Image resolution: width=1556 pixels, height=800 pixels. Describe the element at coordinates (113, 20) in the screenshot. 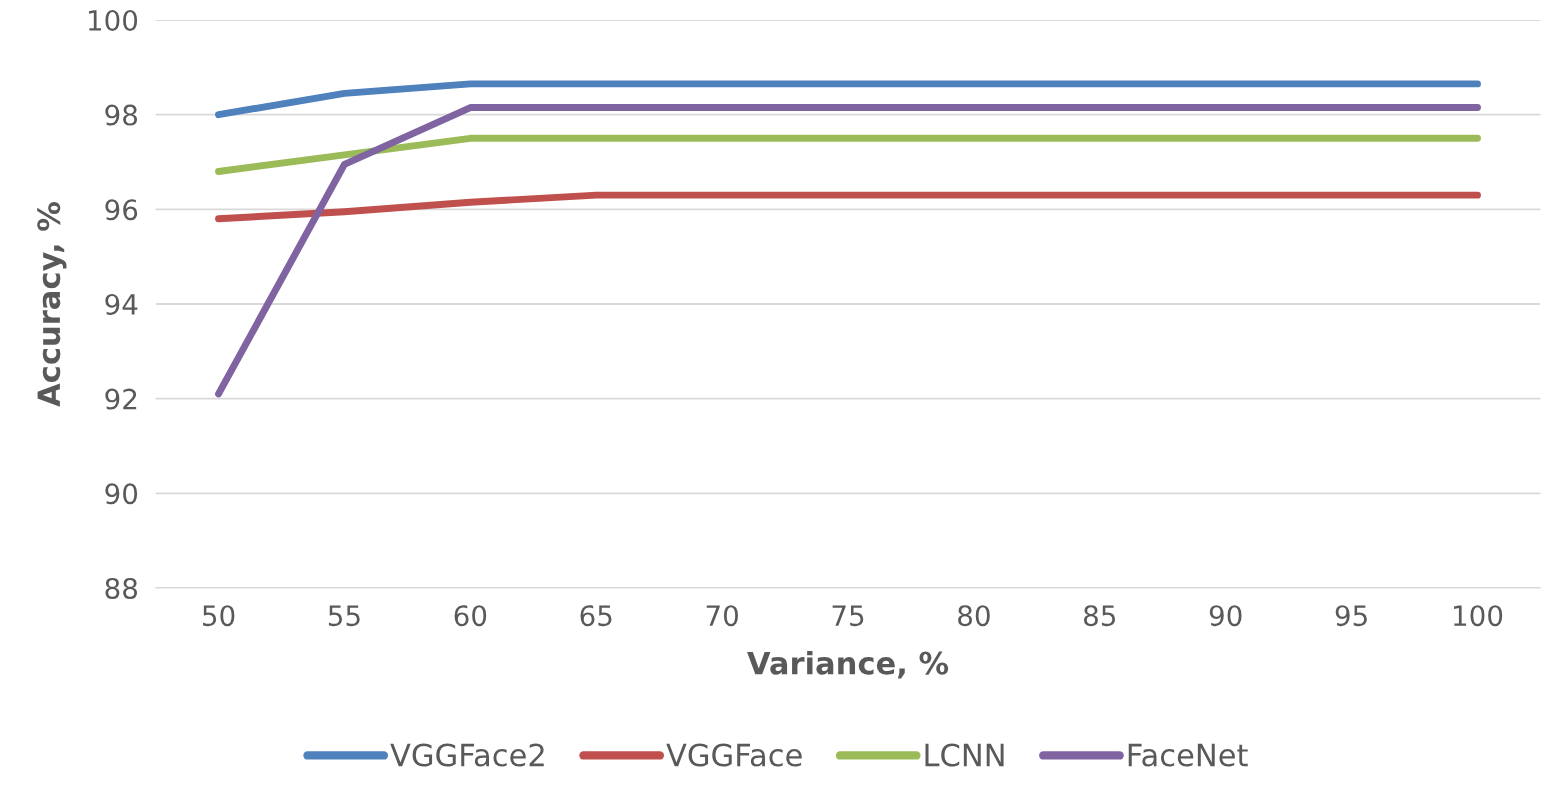

I see `y-tick-label: 100` at that location.